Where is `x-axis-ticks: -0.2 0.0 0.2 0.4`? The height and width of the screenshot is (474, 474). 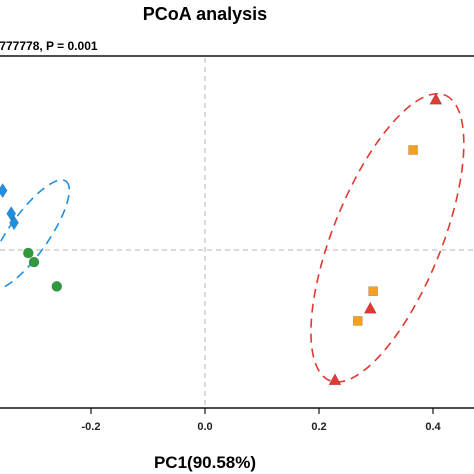
x-axis-ticks: -0.2 0.0 0.2 0.4 is located at coordinates (262, 420).